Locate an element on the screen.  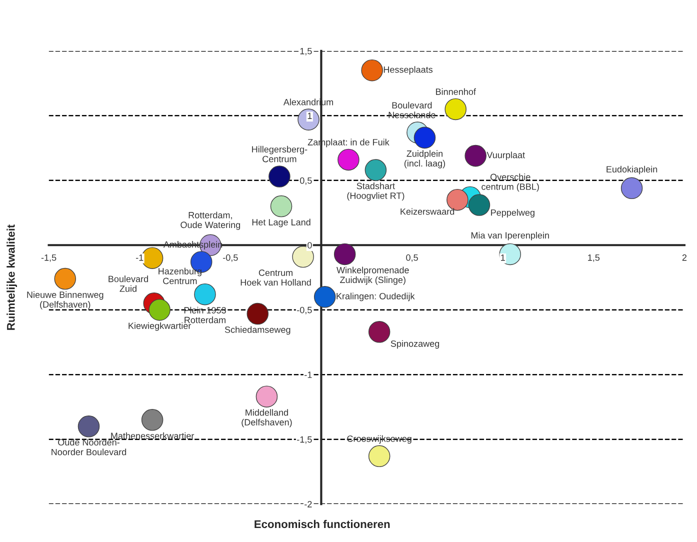
data-label: Zuidplein (incl. laag) is located at coordinates (425, 159).